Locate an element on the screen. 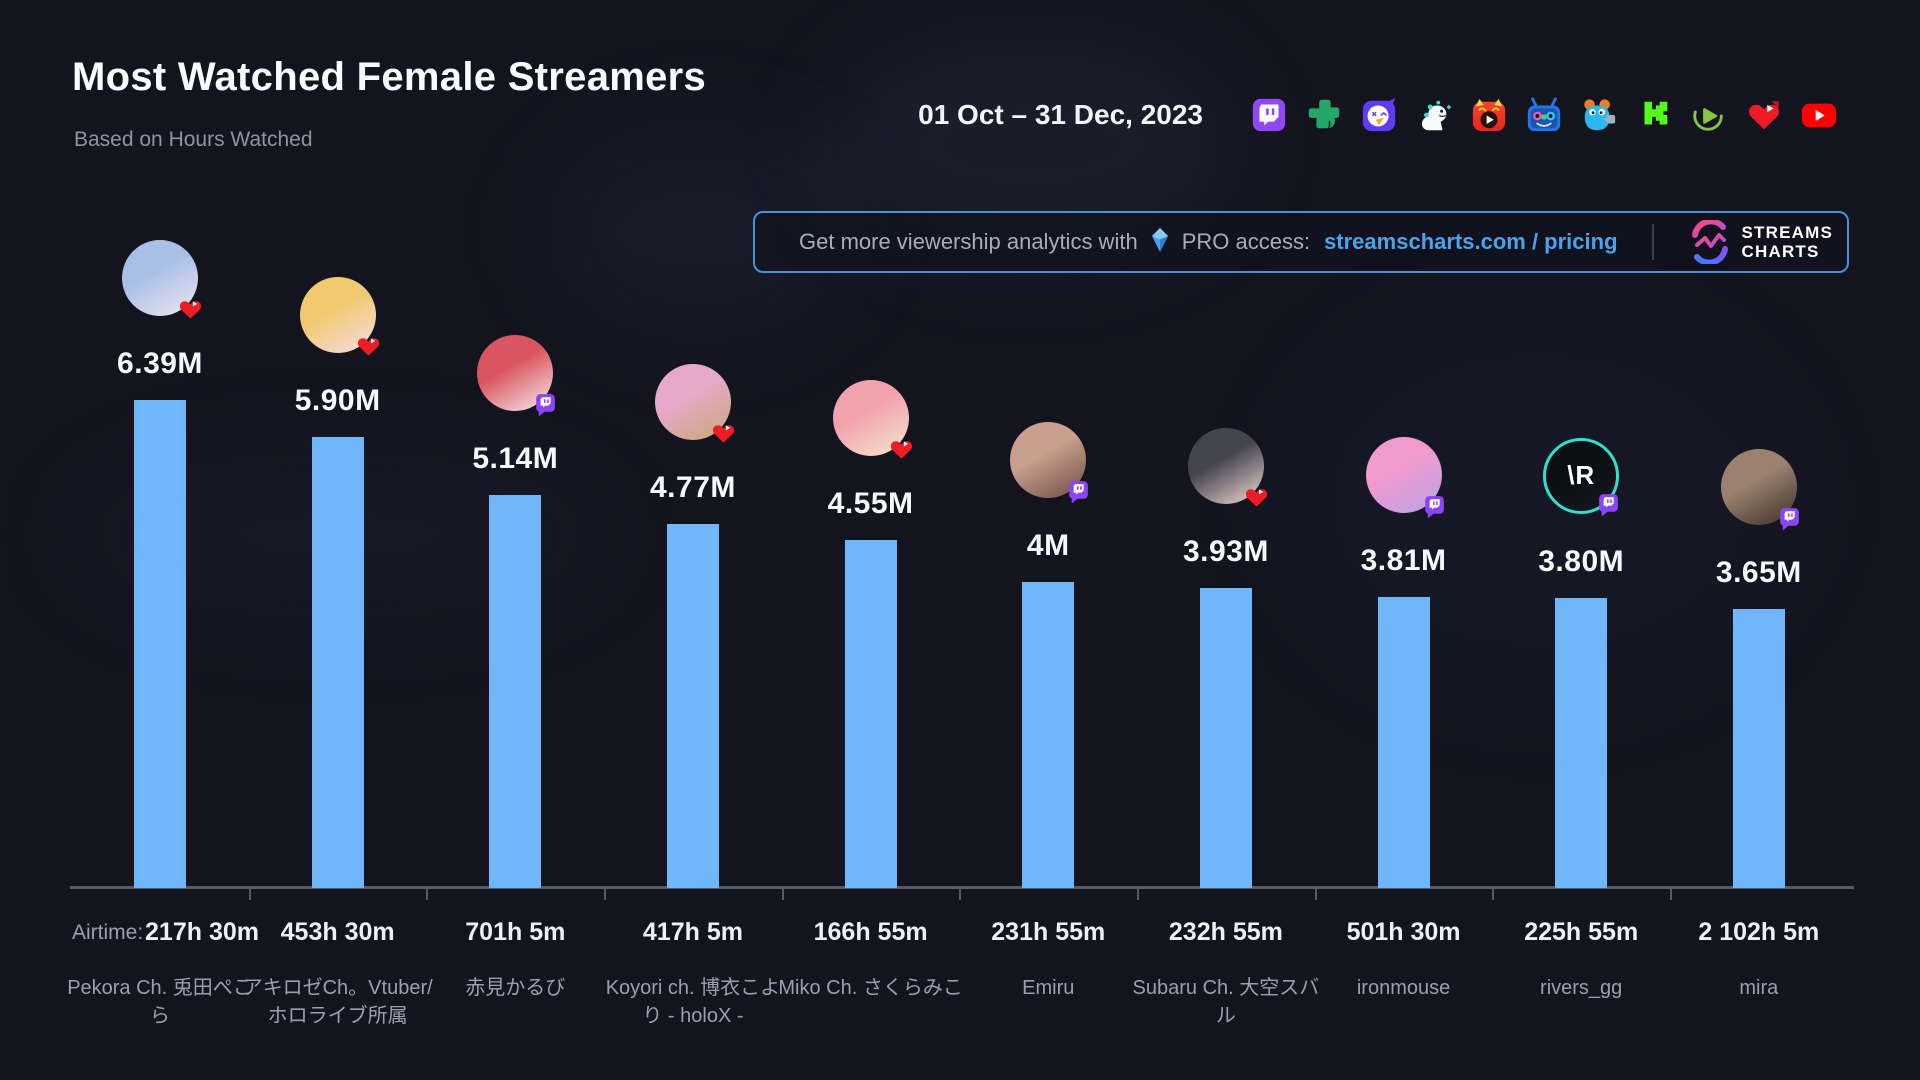 This screenshot has height=1080, width=1920. streamer-column: \R 3.80M 225h 55m rivers_gg is located at coordinates (1581, 540).